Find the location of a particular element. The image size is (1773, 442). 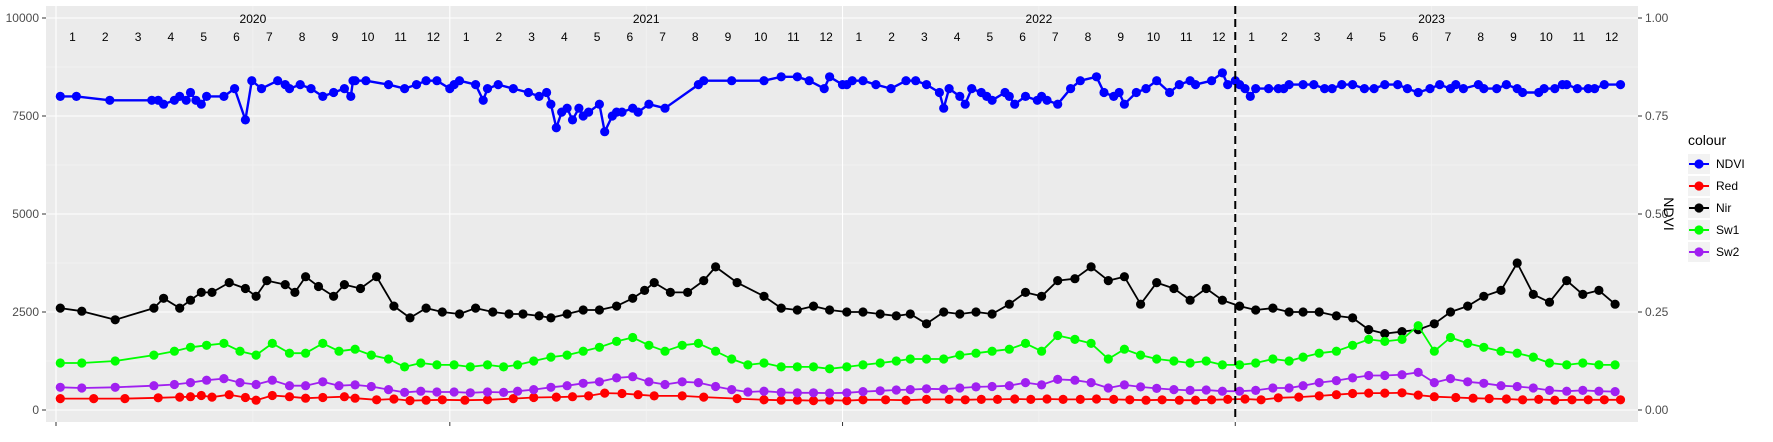

right-axis-tick-label: 0.00 is located at coordinates (1657, 410).